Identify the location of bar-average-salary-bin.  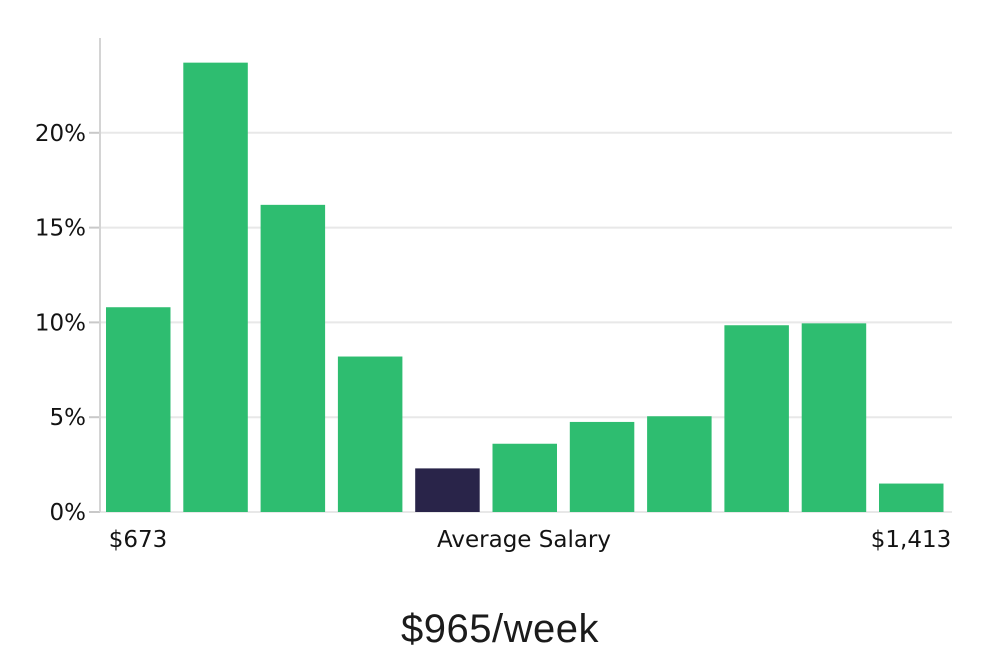
(447, 490).